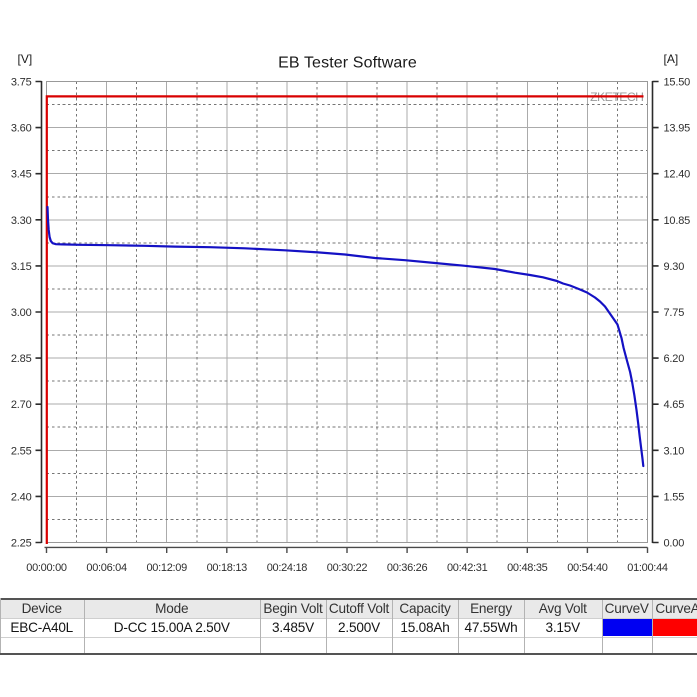  Describe the element at coordinates (21, 175) in the screenshot. I see `svg-text: 3.45` at that location.